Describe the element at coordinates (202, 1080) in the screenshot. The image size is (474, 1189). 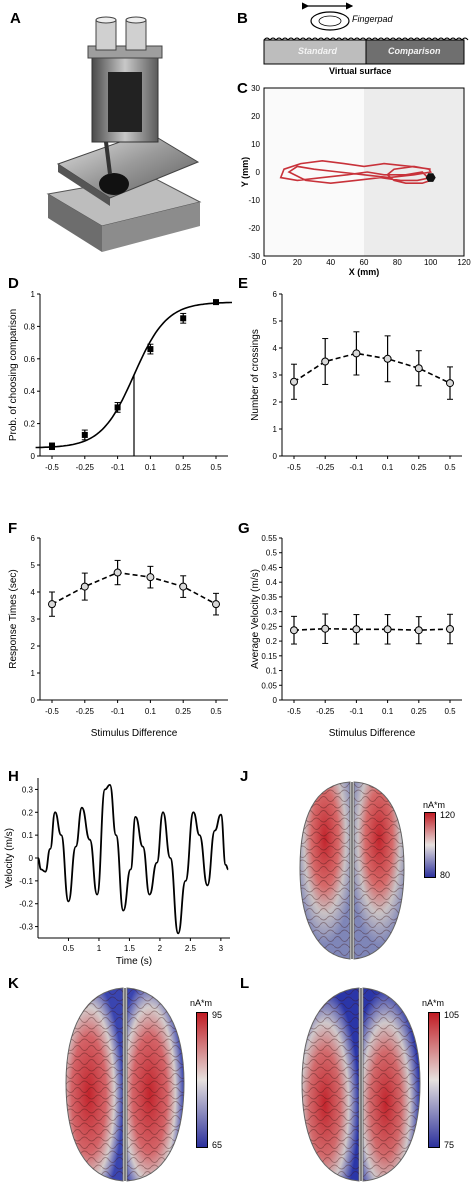
I see `colorbar-k` at that location.